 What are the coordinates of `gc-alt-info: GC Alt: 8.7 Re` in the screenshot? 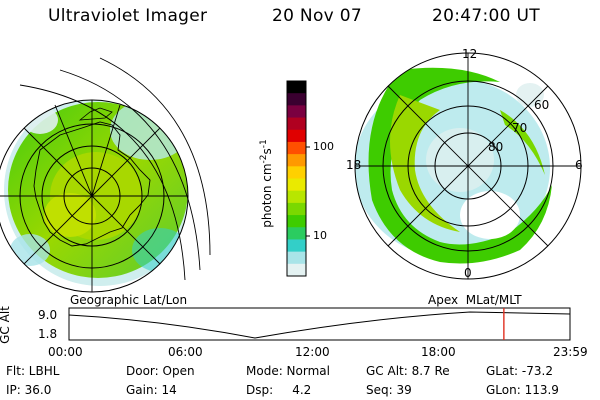 It's located at (408, 371).